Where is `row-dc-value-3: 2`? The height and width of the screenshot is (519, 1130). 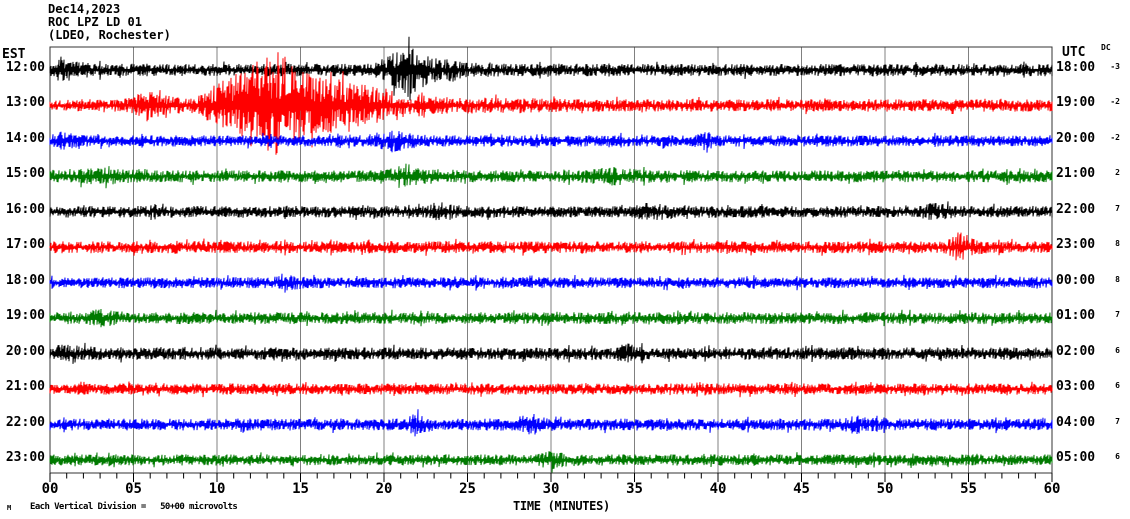 row-dc-value-3: 2 is located at coordinates (1117, 173).